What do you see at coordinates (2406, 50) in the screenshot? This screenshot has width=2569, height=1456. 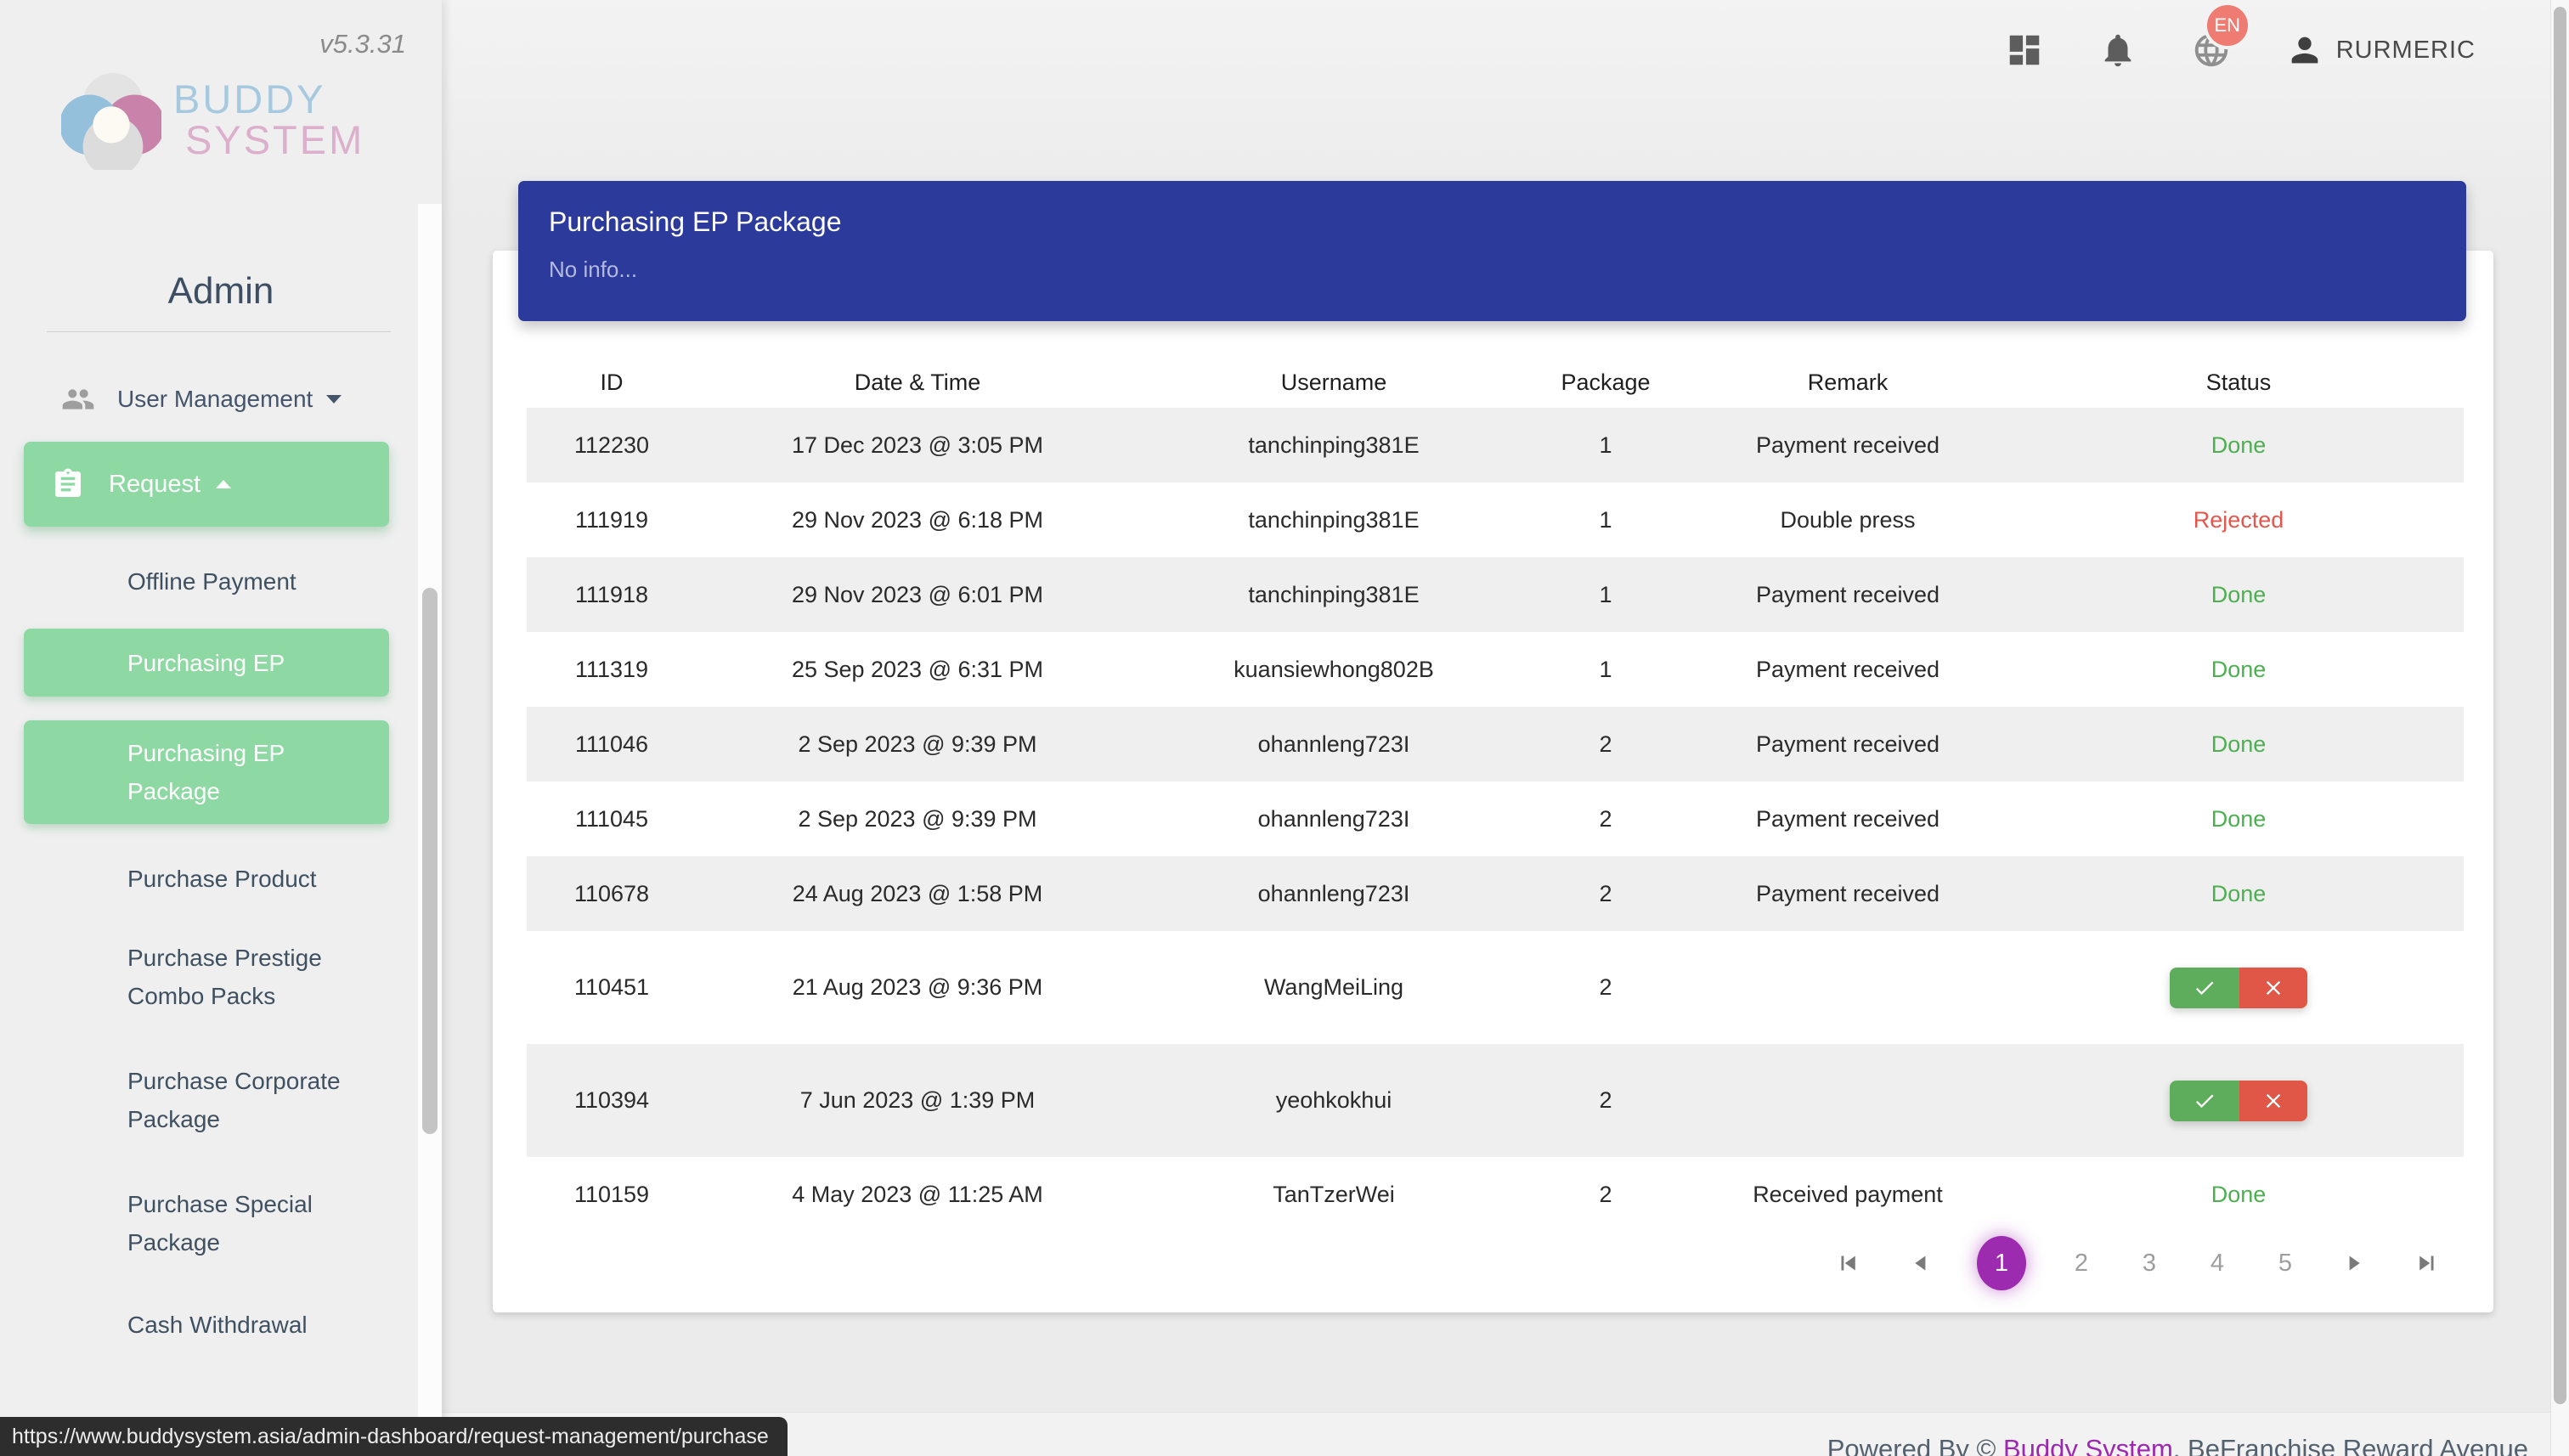 I see `username-label: RURMERIC` at bounding box center [2406, 50].